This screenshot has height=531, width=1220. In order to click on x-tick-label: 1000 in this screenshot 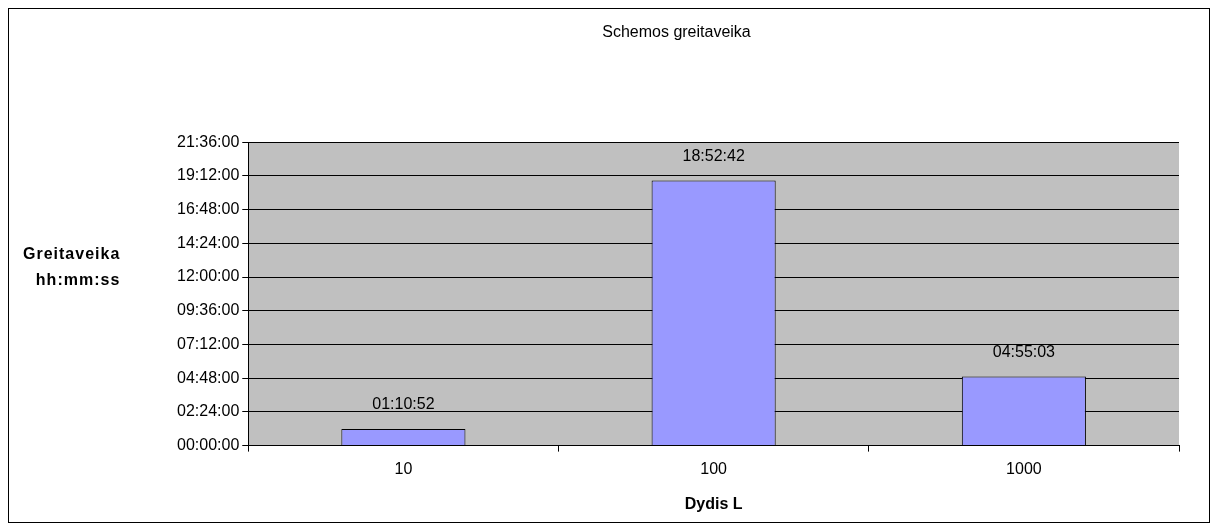, I will do `click(1024, 468)`.